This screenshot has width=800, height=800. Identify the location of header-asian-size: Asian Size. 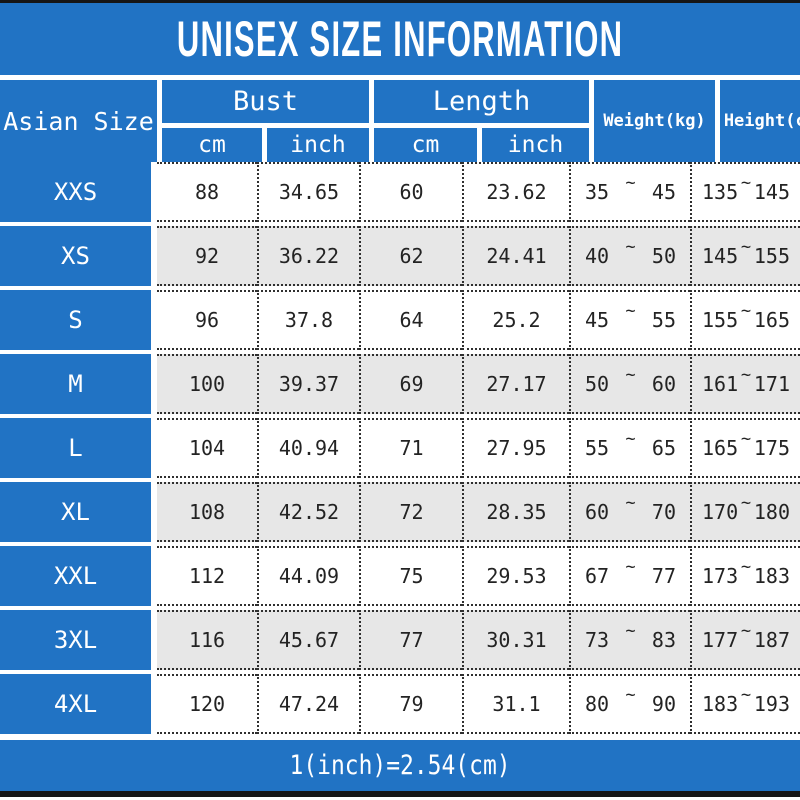
(78, 121).